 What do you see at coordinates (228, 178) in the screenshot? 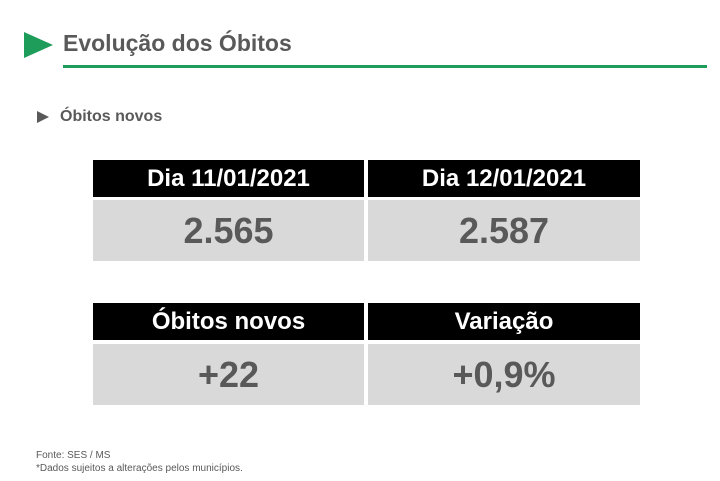
I see `table-header: Dia 11/01/2021` at bounding box center [228, 178].